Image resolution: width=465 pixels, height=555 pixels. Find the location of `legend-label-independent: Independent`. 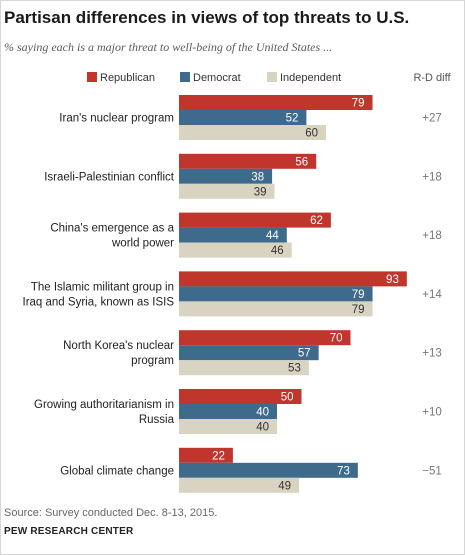

legend-label-independent: Independent is located at coordinates (311, 78).